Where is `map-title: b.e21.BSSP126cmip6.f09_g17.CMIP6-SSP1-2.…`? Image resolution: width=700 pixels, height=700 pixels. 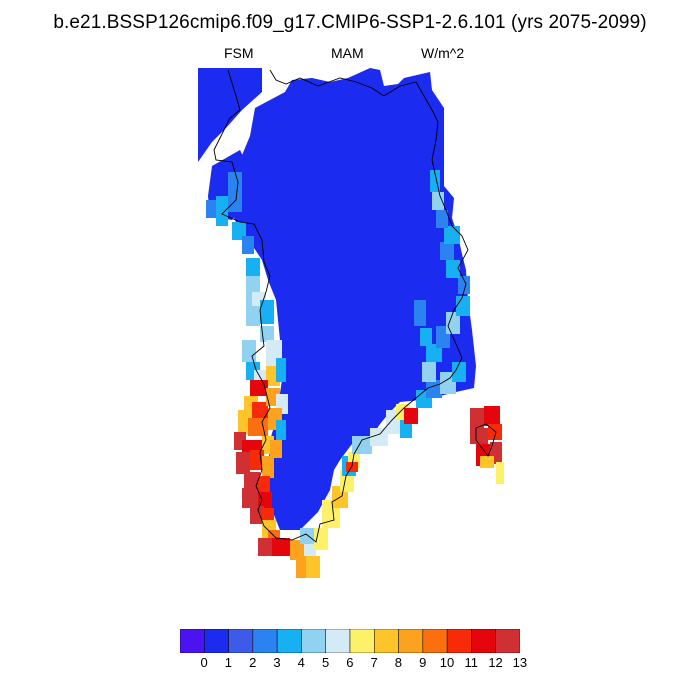
map-title: b.e21.BSSP126cmip6.f09_g17.CMIP6-SSP1-2.… is located at coordinates (350, 22).